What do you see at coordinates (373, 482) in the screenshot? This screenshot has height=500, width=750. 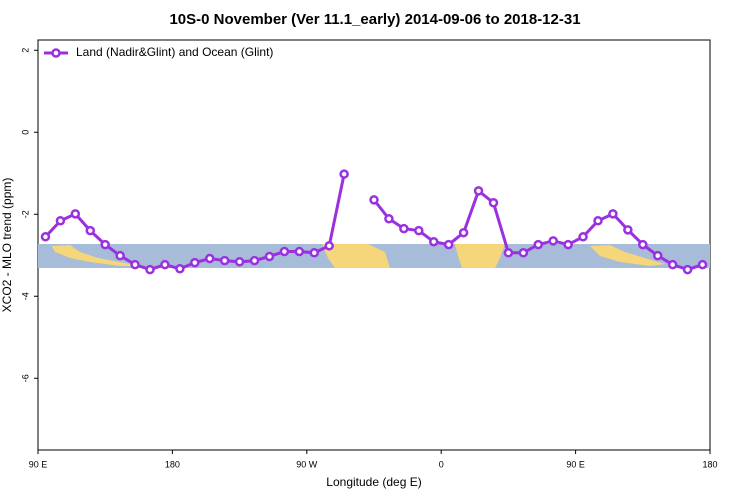 I see `x-axis-label: Longitude (deg E)` at bounding box center [373, 482].